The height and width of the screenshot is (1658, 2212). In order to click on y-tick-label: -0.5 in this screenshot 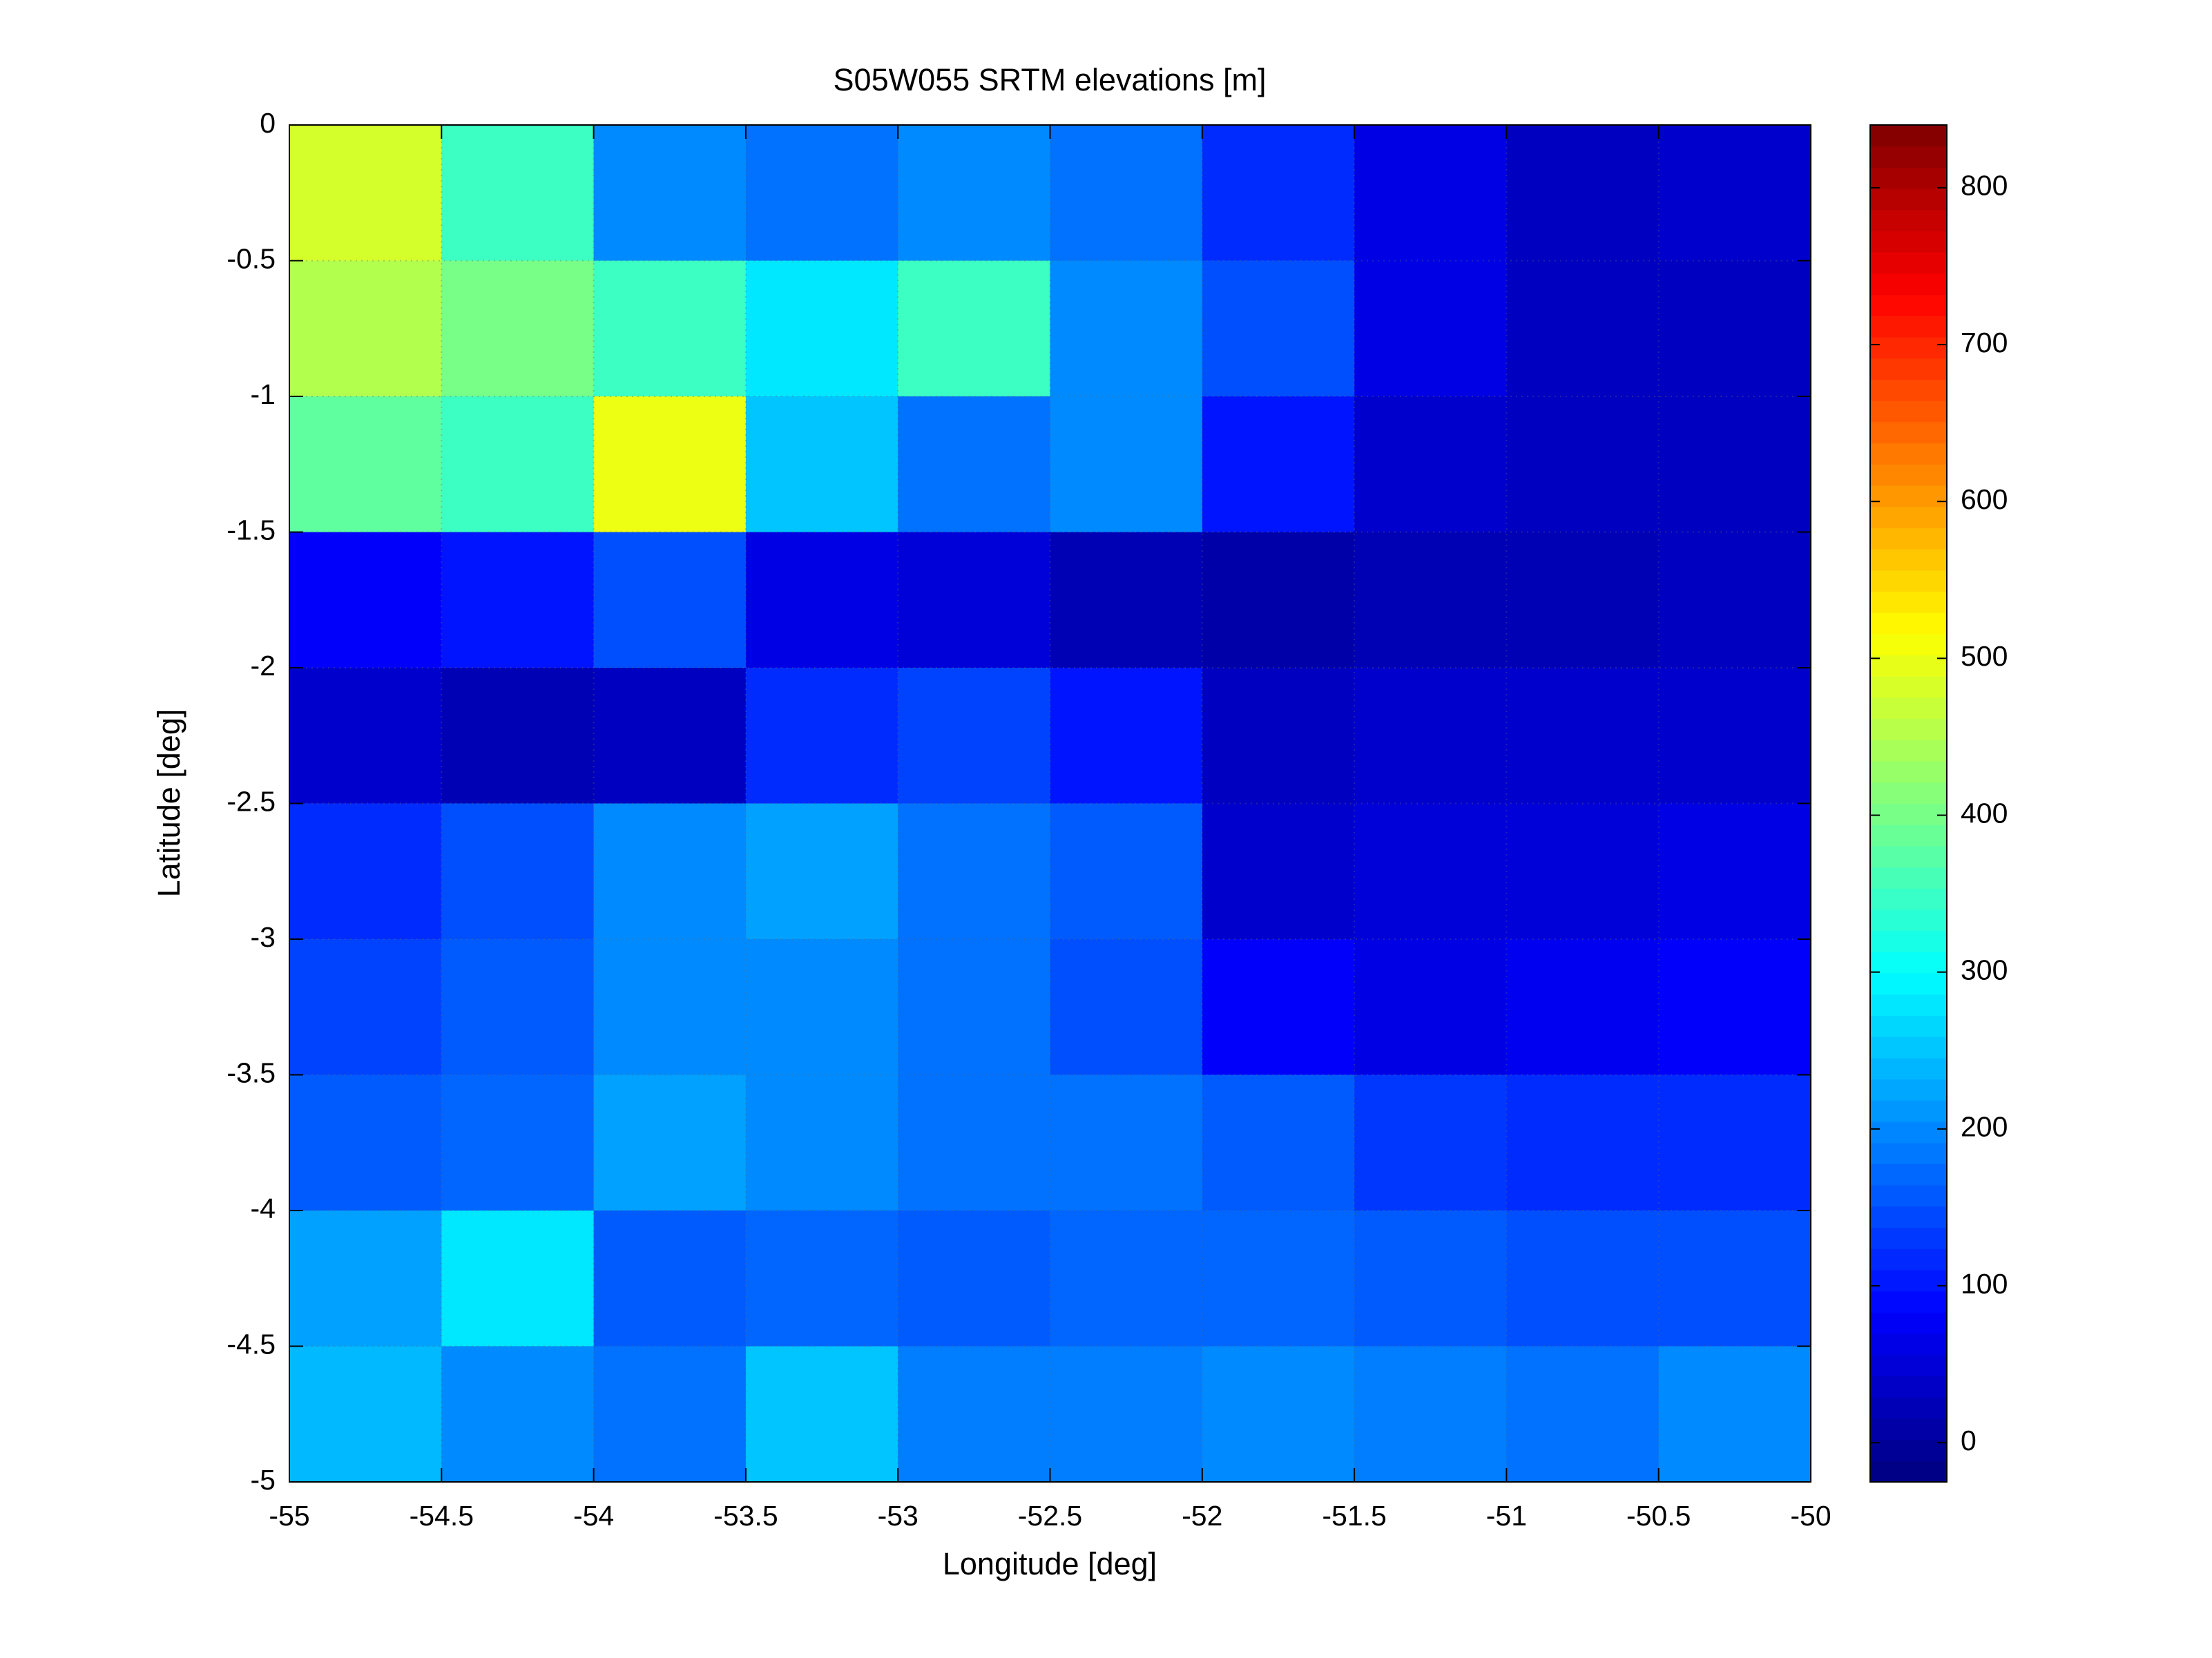, I will do `click(251, 258)`.